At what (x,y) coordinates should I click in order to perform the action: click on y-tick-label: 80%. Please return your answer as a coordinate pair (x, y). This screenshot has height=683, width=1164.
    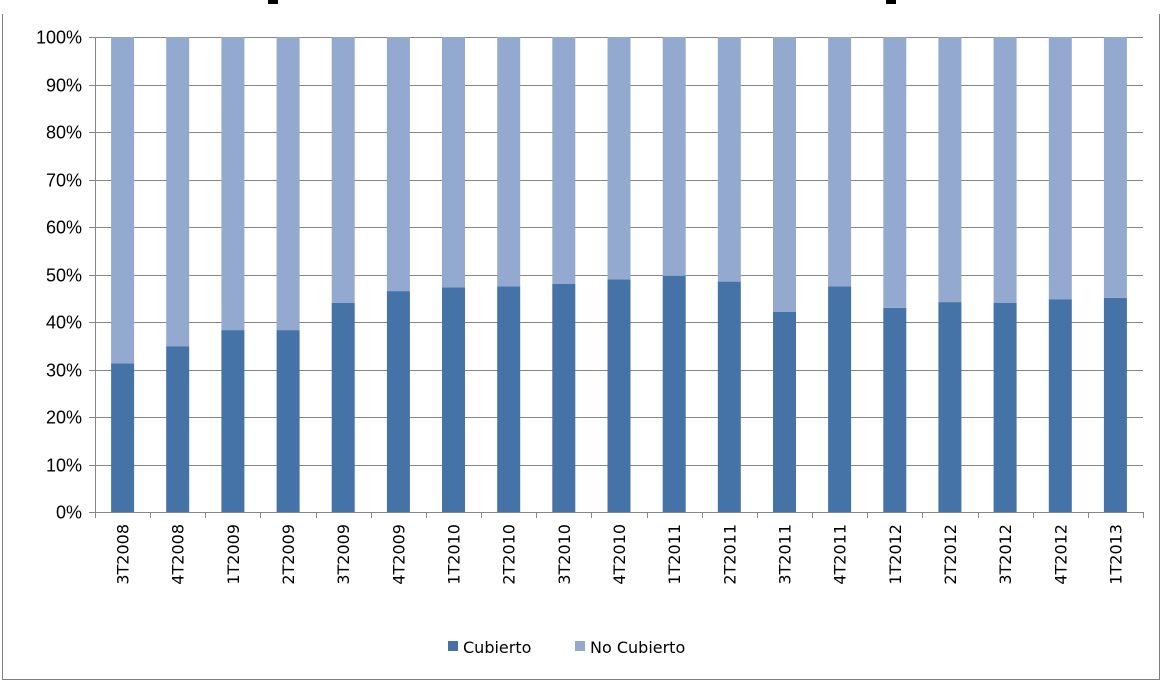
    Looking at the image, I should click on (64, 133).